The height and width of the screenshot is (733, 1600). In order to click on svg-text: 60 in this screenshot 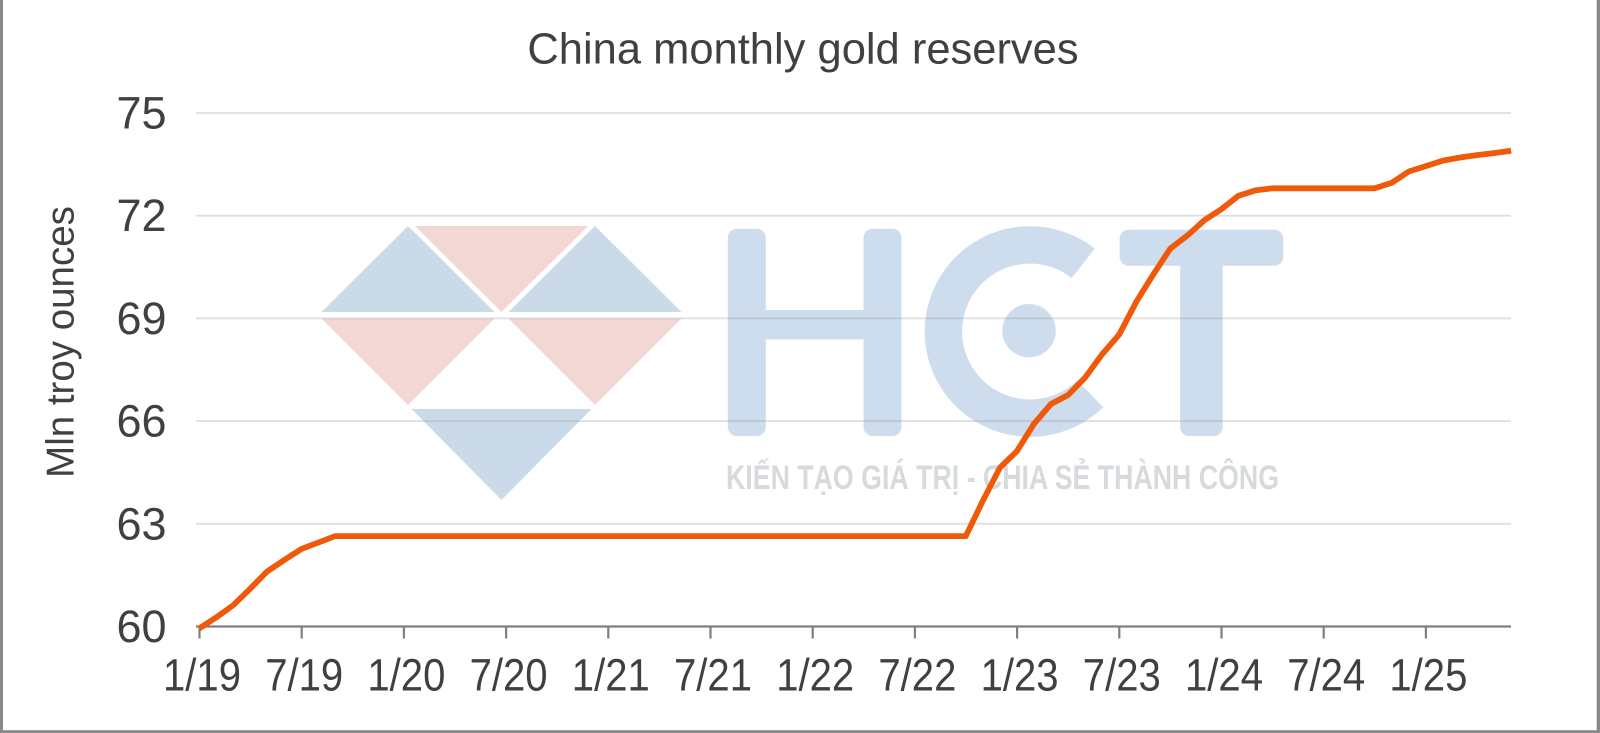, I will do `click(141, 626)`.